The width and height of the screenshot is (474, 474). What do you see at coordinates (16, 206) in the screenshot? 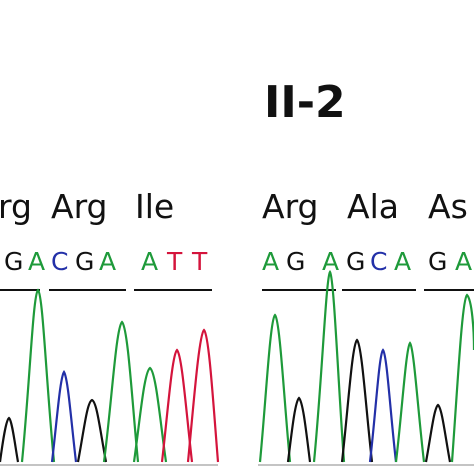
I see `left-amino-acid-1: rg` at bounding box center [16, 206].